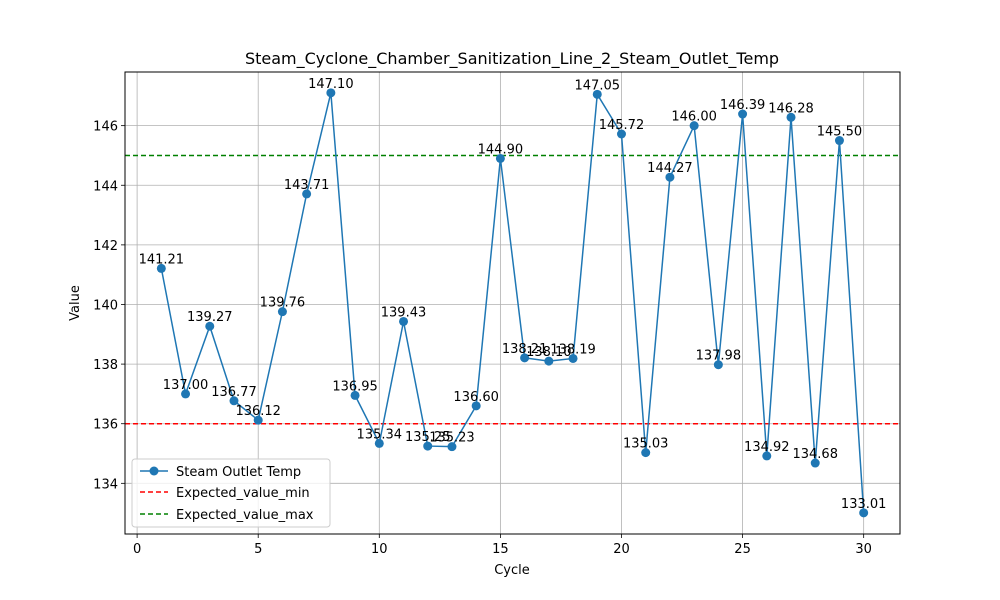  Describe the element at coordinates (525, 349) in the screenshot. I see `data-label: 138.21` at that location.